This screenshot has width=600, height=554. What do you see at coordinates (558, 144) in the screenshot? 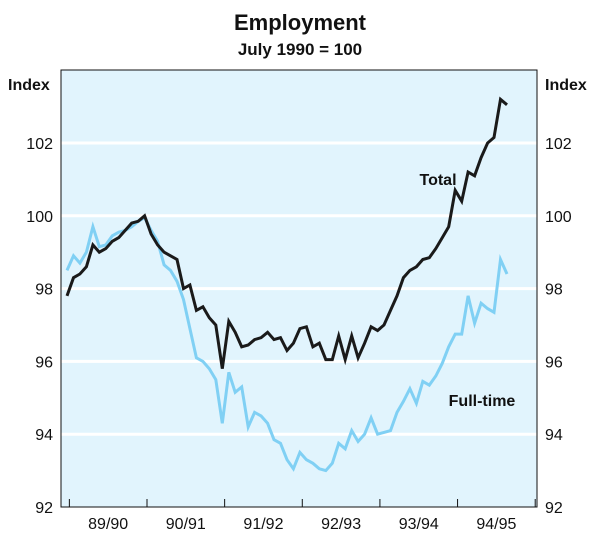
I see `y-tick-label-right: 102` at bounding box center [558, 144].